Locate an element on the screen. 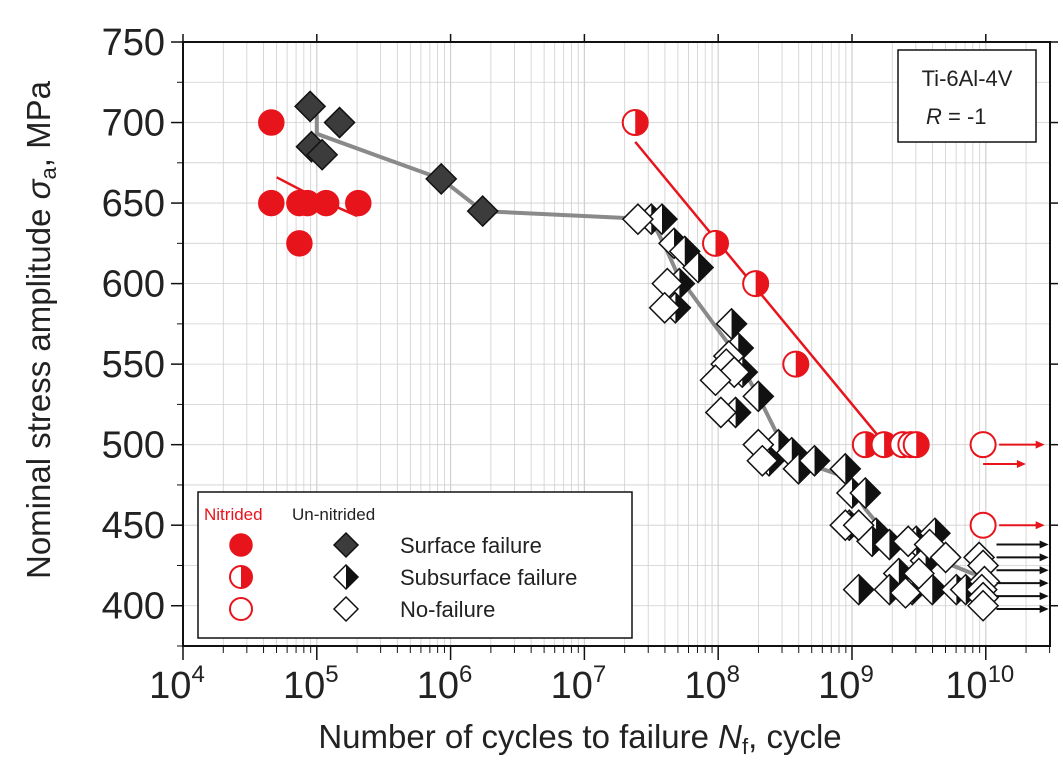  x-tick-exponent: 7 is located at coordinates (599, 674).